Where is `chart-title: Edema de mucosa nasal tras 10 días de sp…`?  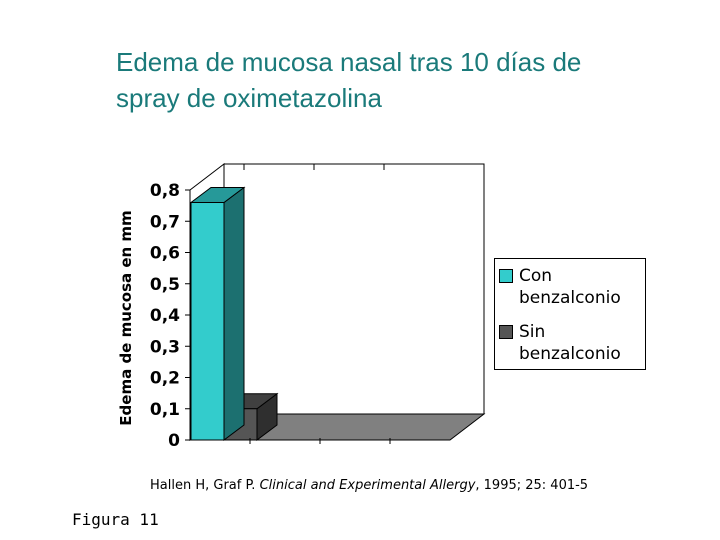 chart-title: Edema de mucosa nasal tras 10 días de sp… is located at coordinates (396, 80).